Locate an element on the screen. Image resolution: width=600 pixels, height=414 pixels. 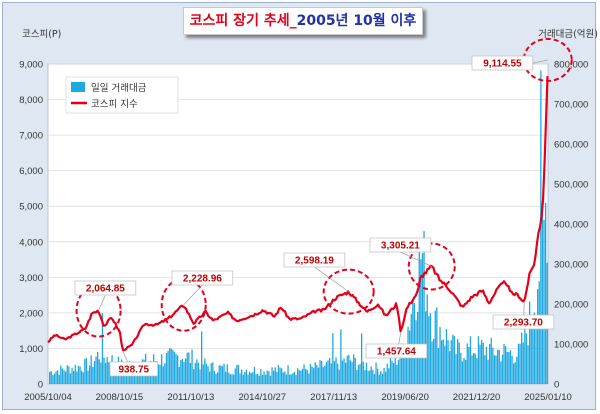
y2-tick-label: 100,000 is located at coordinates (571, 345).